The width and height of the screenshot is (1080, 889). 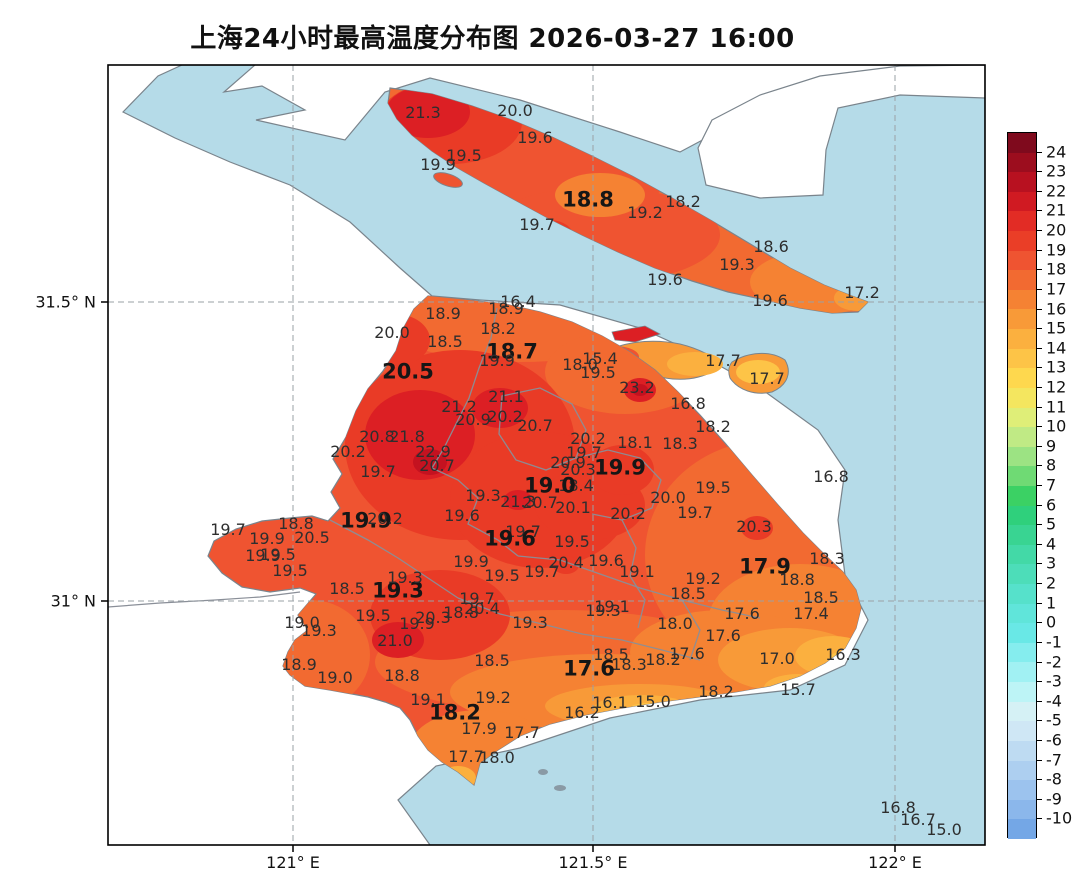 What do you see at coordinates (636, 334) in the screenshot?
I see `islet-sliver` at bounding box center [636, 334].